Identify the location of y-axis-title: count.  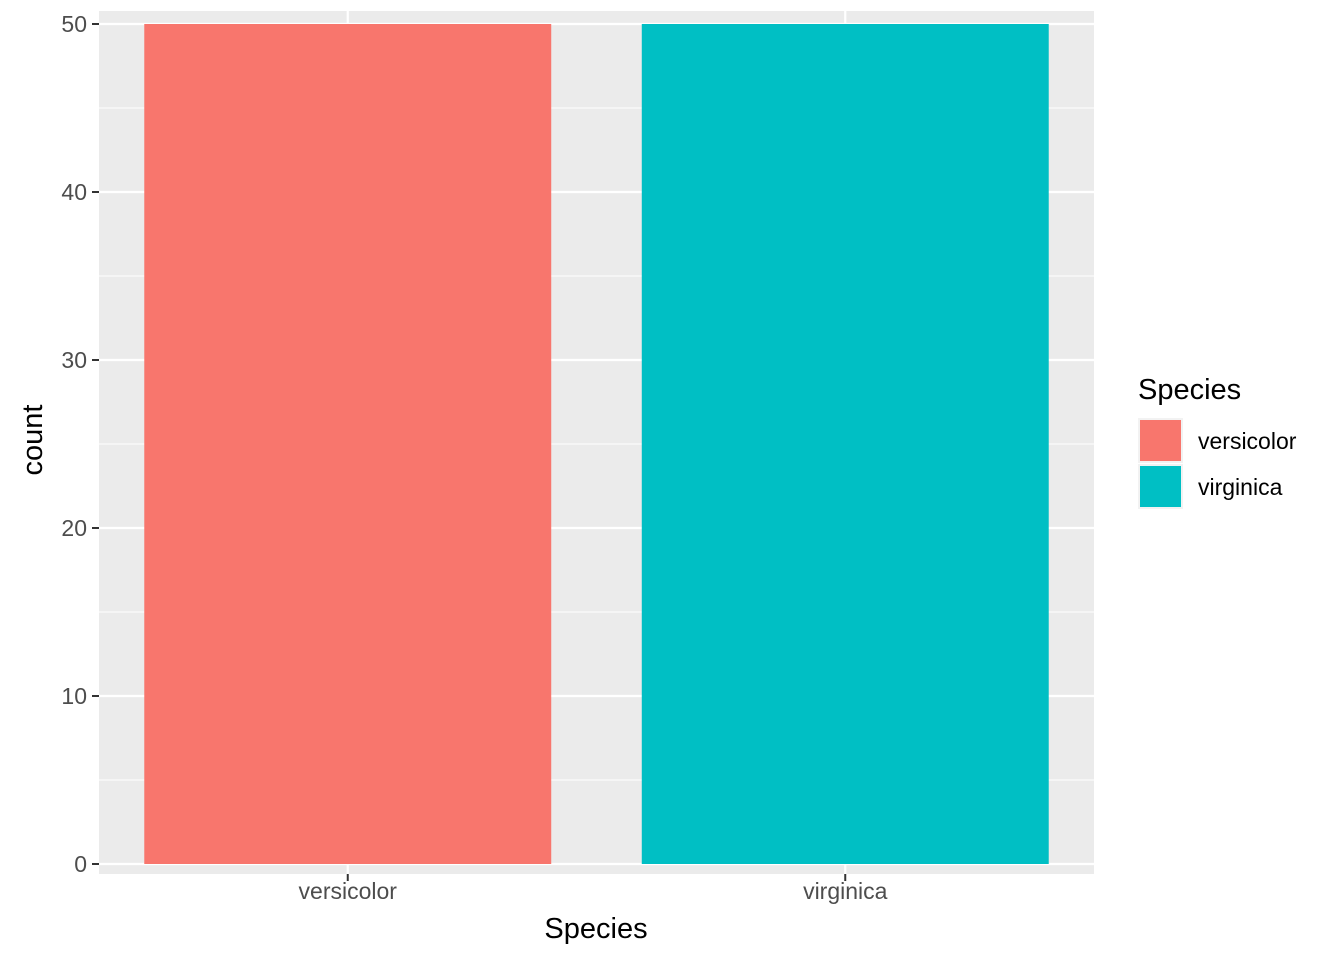
(33, 440).